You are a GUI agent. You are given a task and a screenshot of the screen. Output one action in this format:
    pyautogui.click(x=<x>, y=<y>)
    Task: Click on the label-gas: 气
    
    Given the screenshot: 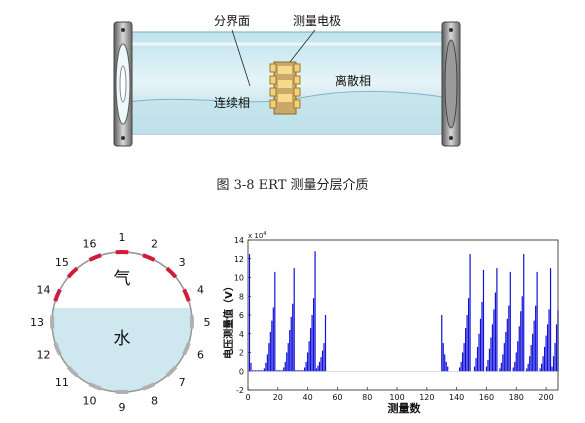 What is the action you would take?
    pyautogui.click(x=122, y=279)
    